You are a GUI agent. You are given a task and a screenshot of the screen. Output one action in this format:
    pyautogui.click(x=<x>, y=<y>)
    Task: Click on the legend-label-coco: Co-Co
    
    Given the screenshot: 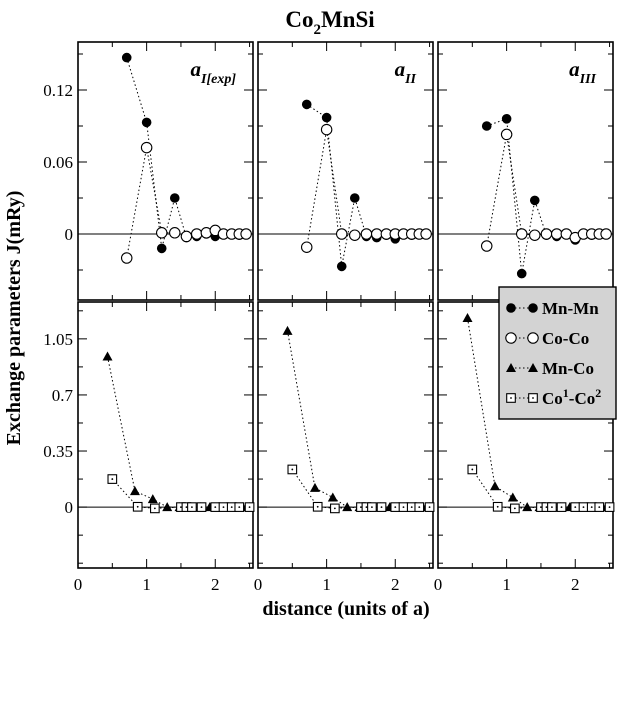 What is the action you would take?
    pyautogui.click(x=565, y=338)
    